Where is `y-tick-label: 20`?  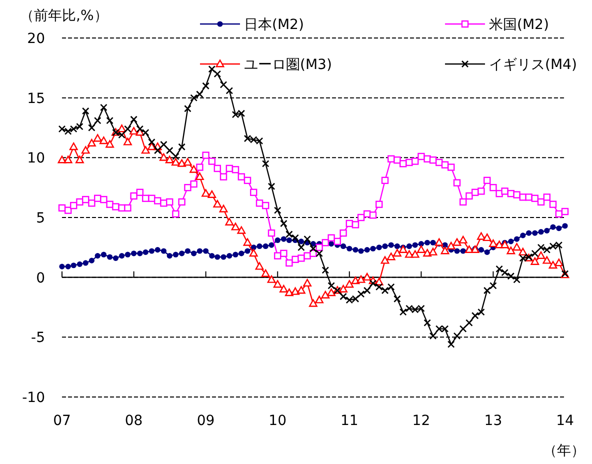 y-tick-label: 20 is located at coordinates (36, 39).